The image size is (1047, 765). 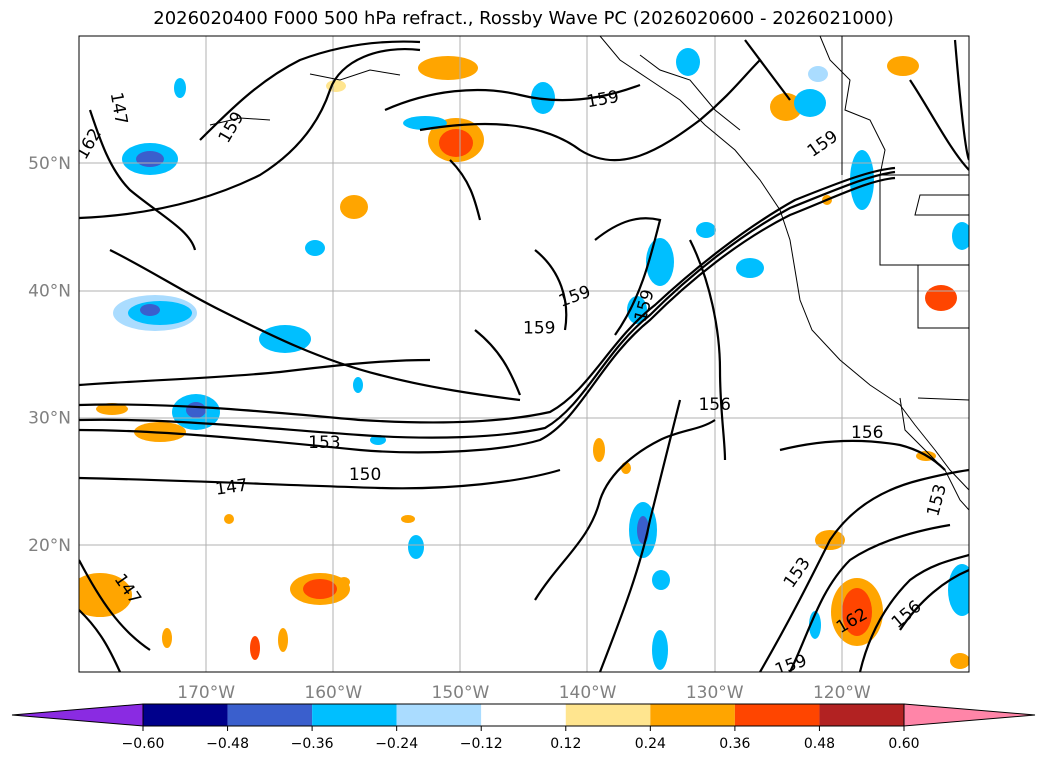 What do you see at coordinates (143, 744) in the screenshot?
I see `colorbar-tick-label: −0.60` at bounding box center [143, 744].